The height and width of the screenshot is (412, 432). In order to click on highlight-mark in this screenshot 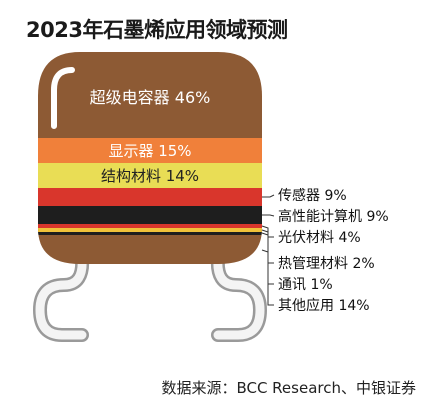, I will do `click(63, 98)`.